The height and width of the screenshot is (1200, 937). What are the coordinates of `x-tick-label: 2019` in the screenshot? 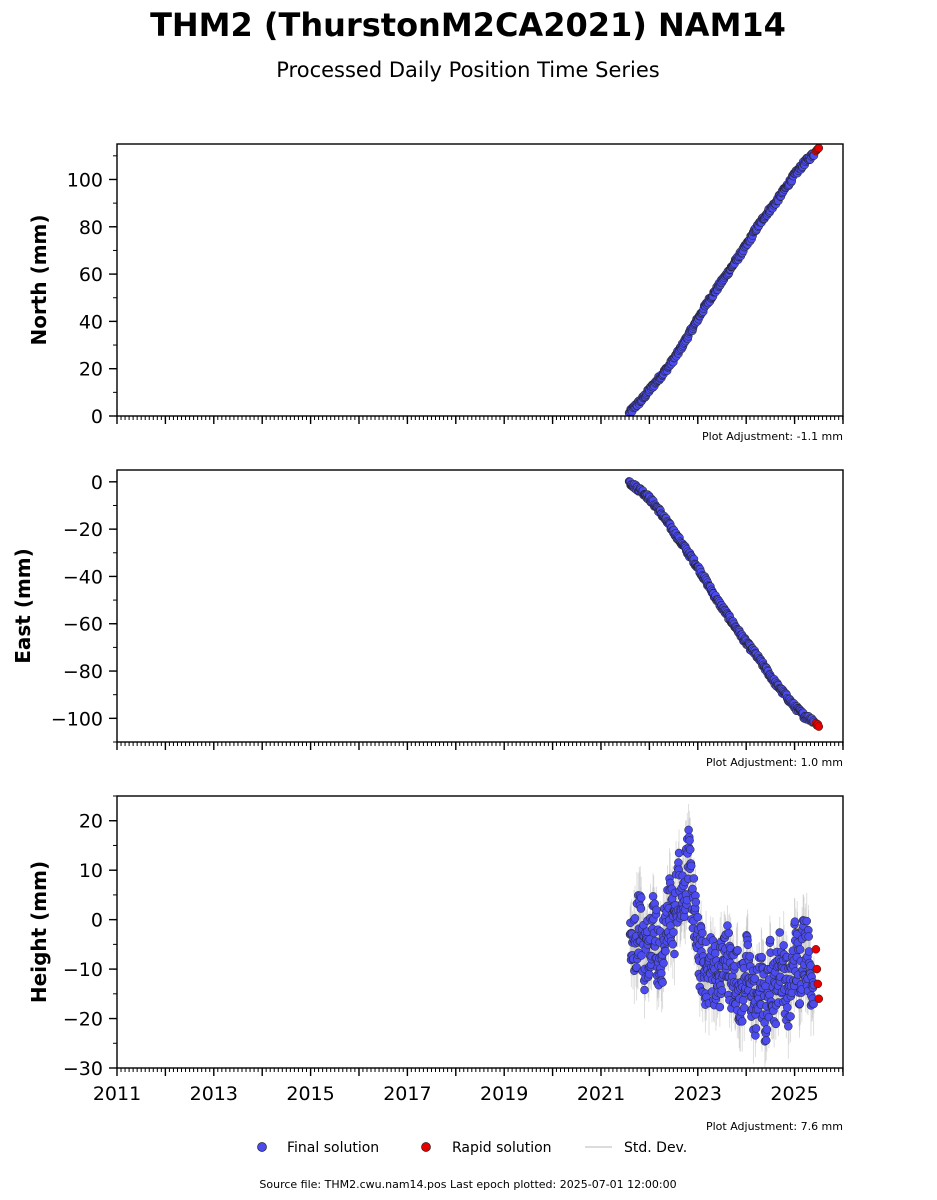 It's located at (504, 1094).